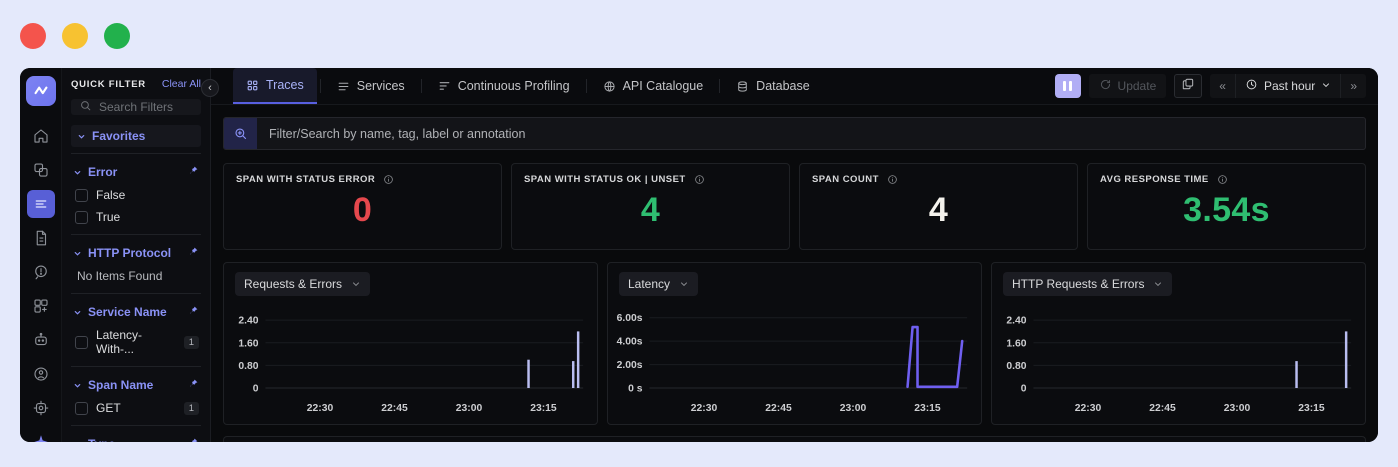 Image resolution: width=1398 pixels, height=467 pixels. What do you see at coordinates (306, 179) in the screenshot?
I see `metric-card-title: SPAN WITH STATUS ERROR` at bounding box center [306, 179].